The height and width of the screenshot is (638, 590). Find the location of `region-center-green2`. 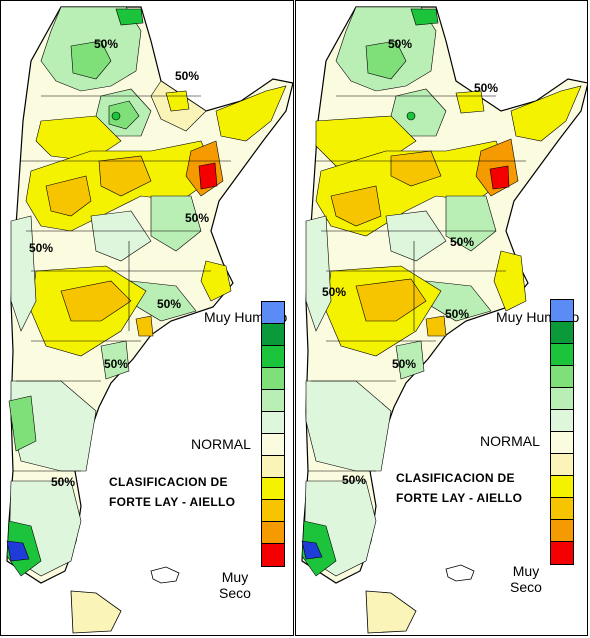

region-center-green2 is located at coordinates (124, 115).